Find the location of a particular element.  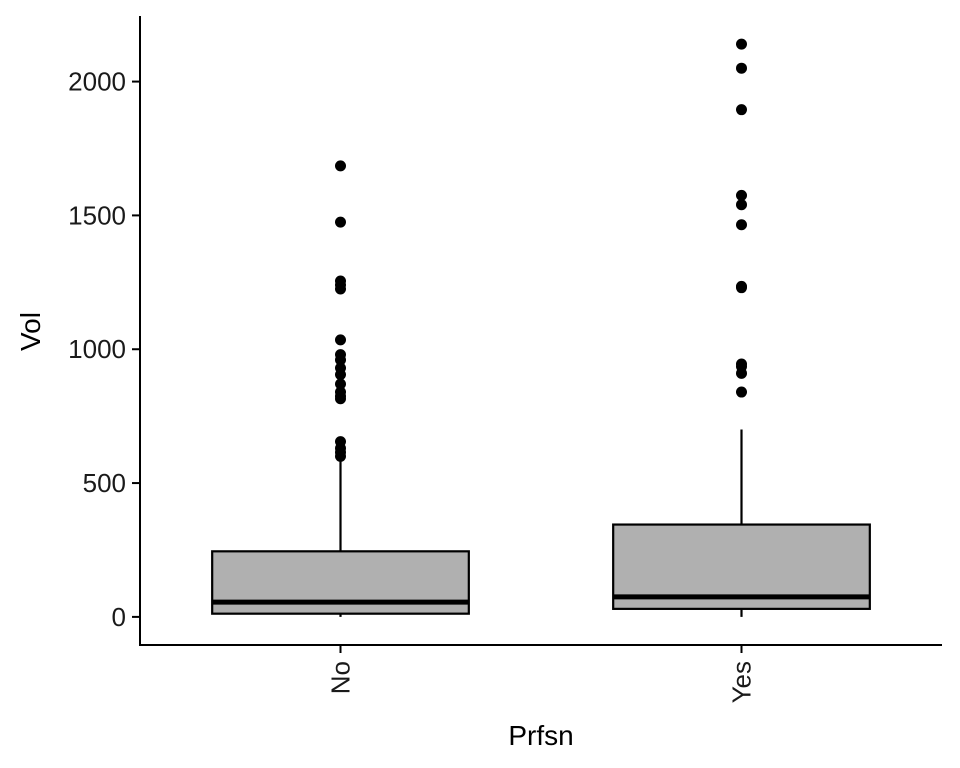

y-tick-label: 1500 is located at coordinates (97, 215).